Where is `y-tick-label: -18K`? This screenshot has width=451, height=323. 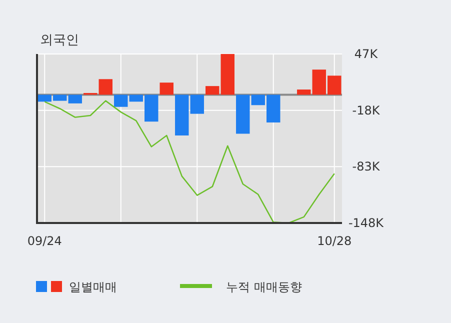
y-tick-label: -18K is located at coordinates (366, 110).